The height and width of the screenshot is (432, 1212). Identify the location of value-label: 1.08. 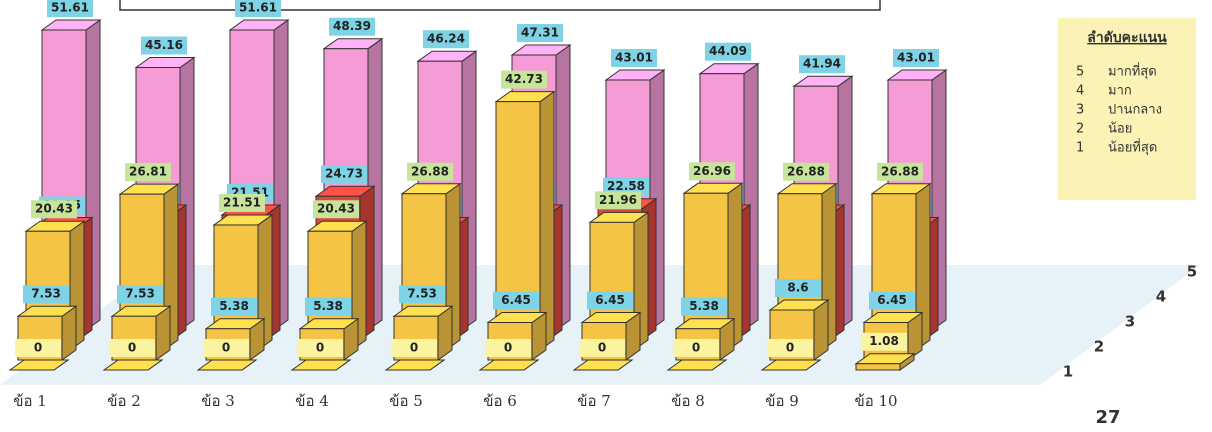
(884, 341).